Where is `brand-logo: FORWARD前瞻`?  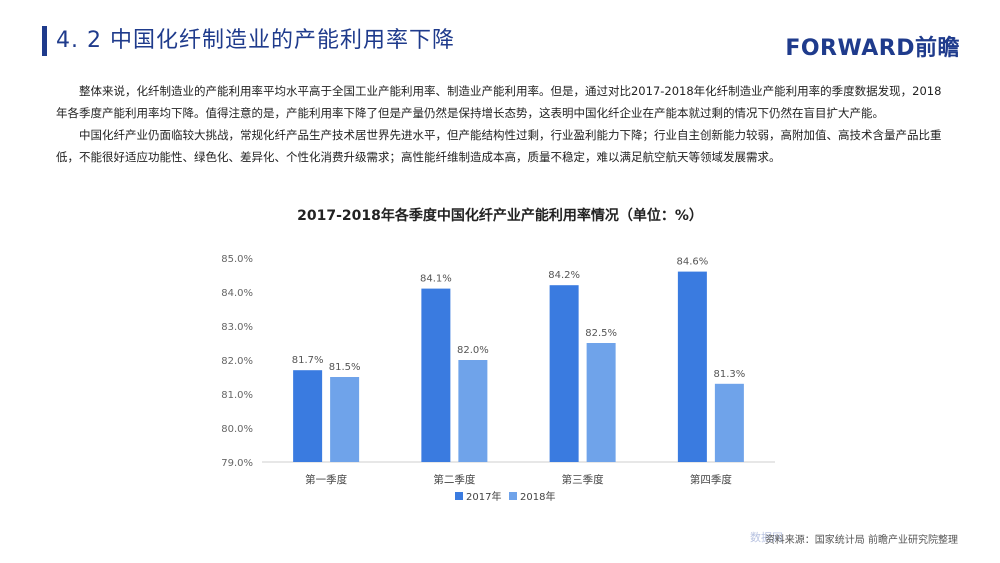 brand-logo: FORWARD前瞻 is located at coordinates (872, 48).